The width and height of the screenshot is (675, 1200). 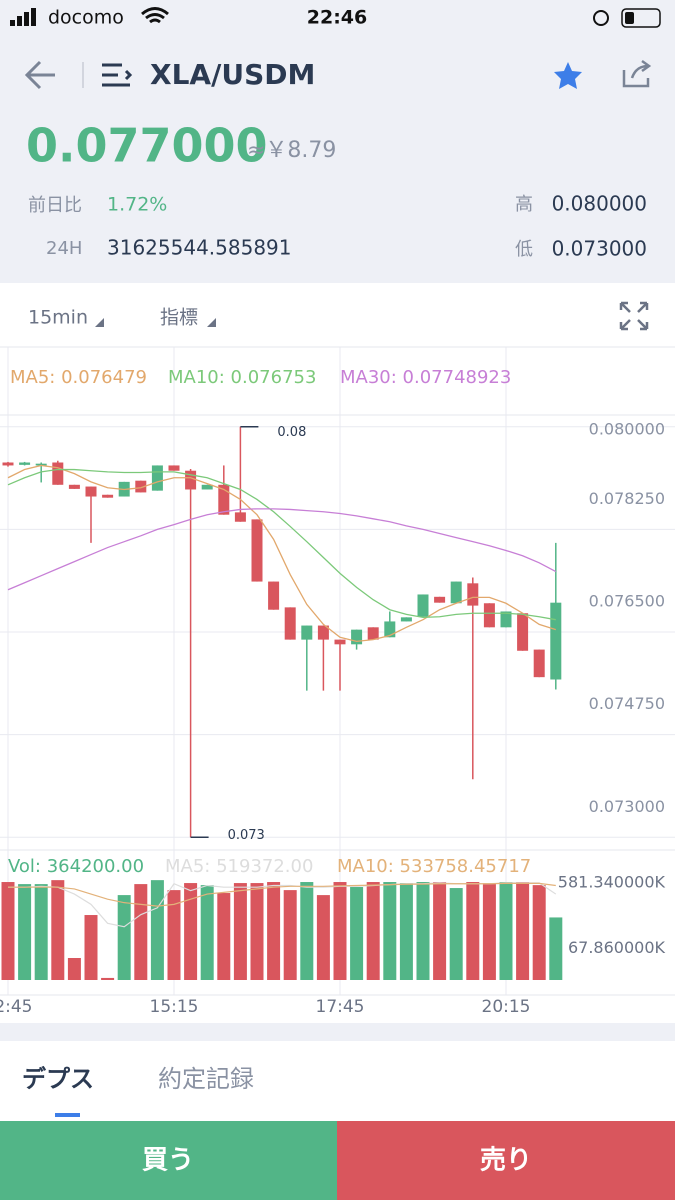 What do you see at coordinates (58, 1079) in the screenshot?
I see `depth-tab: デプス` at bounding box center [58, 1079].